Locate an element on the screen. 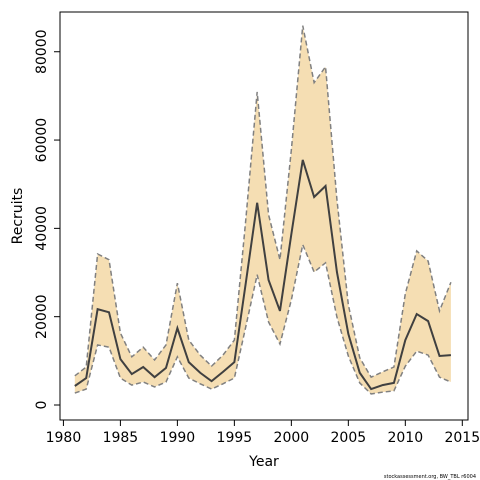  x-tick-label: 1990 is located at coordinates (178, 438).